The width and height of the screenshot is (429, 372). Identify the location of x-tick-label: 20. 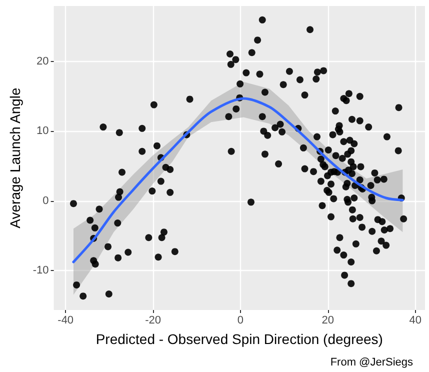
(328, 320).